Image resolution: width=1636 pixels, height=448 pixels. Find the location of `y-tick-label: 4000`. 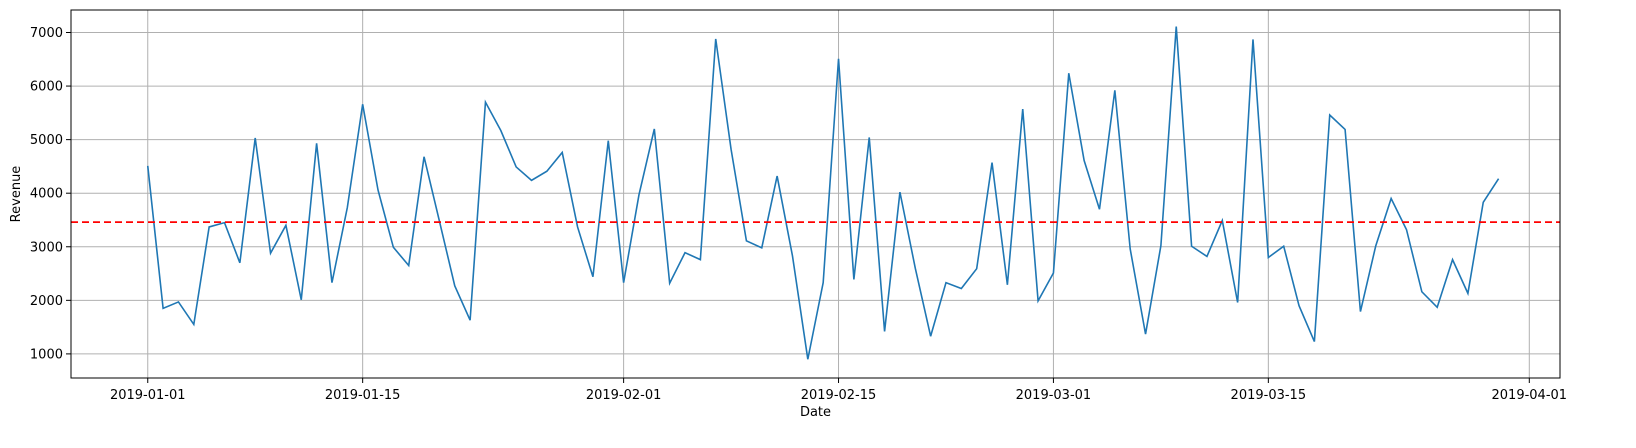

y-tick-label: 4000 is located at coordinates (46, 194).